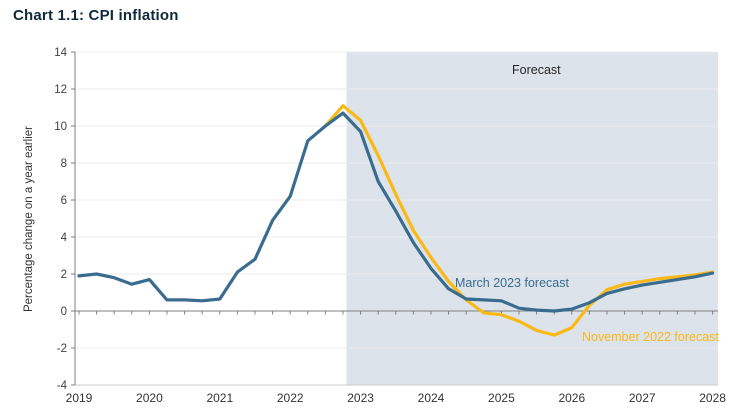 The image size is (756, 419). Describe the element at coordinates (60, 127) in the screenshot. I see `y-tick-label: 10` at that location.